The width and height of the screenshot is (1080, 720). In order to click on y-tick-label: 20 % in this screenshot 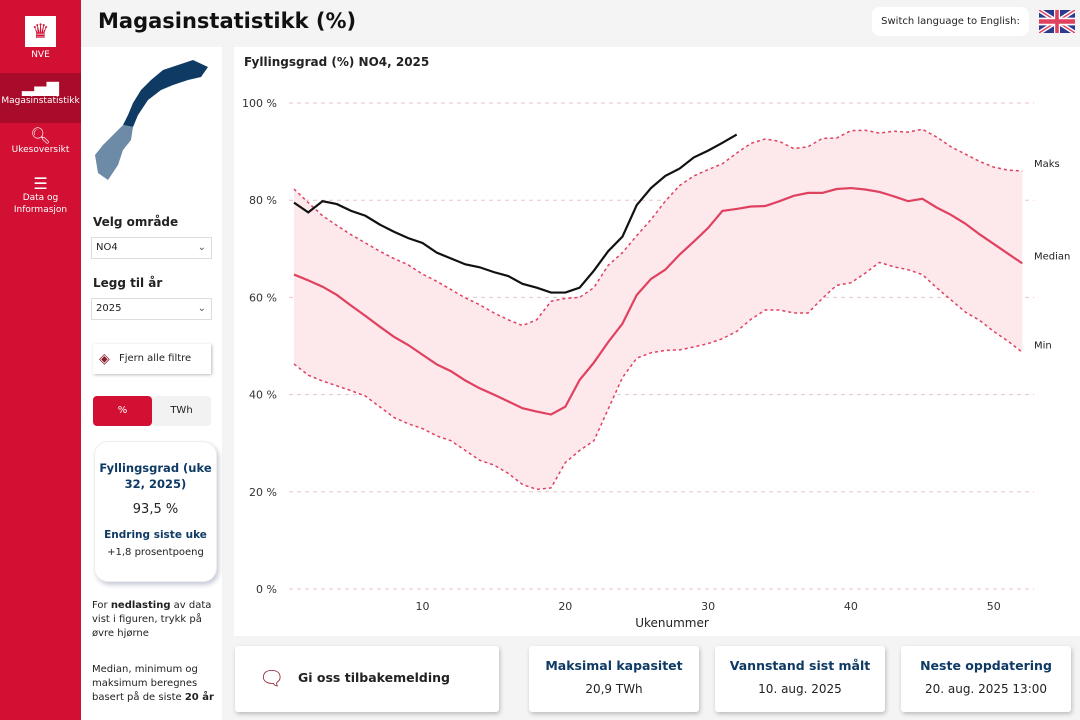, I will do `click(263, 492)`.